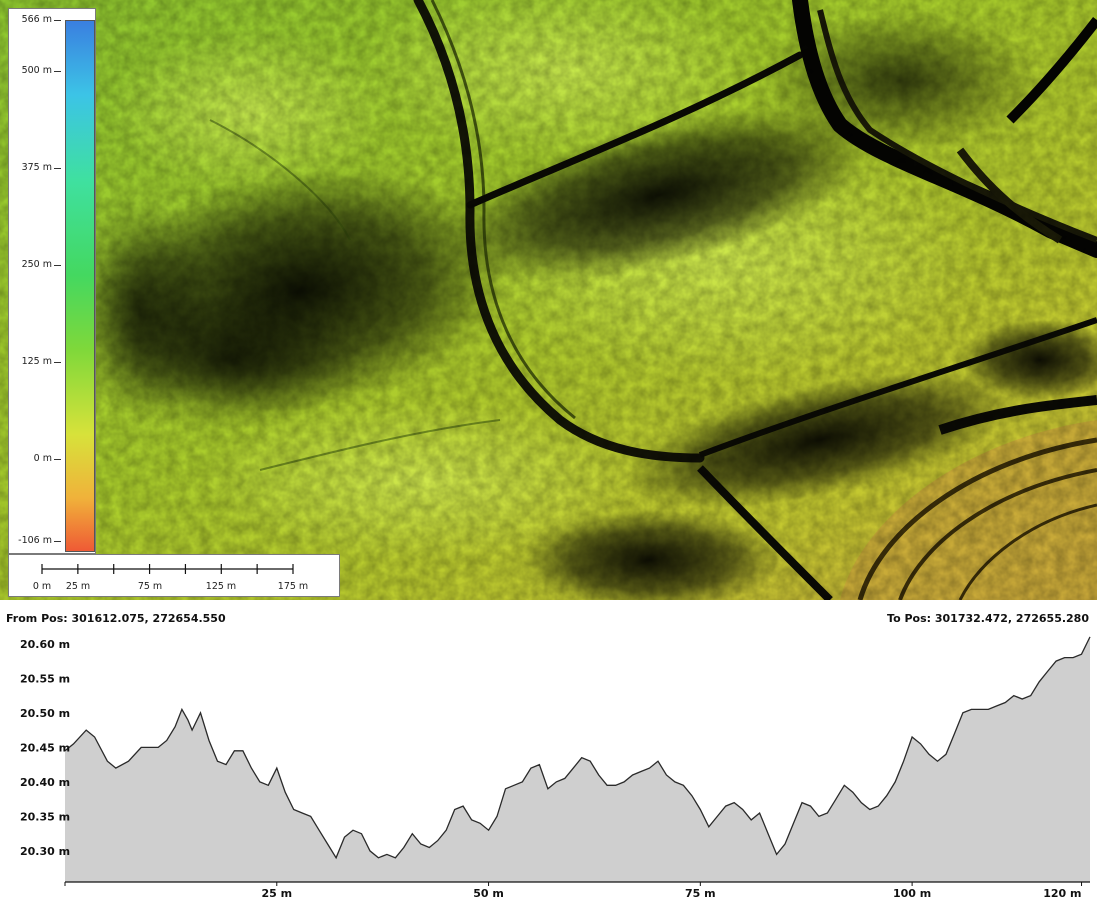  Describe the element at coordinates (170, 578) in the screenshot. I see `scale-bar-graphic: 0 m 25 m 75 m 125 m 175 m` at that location.